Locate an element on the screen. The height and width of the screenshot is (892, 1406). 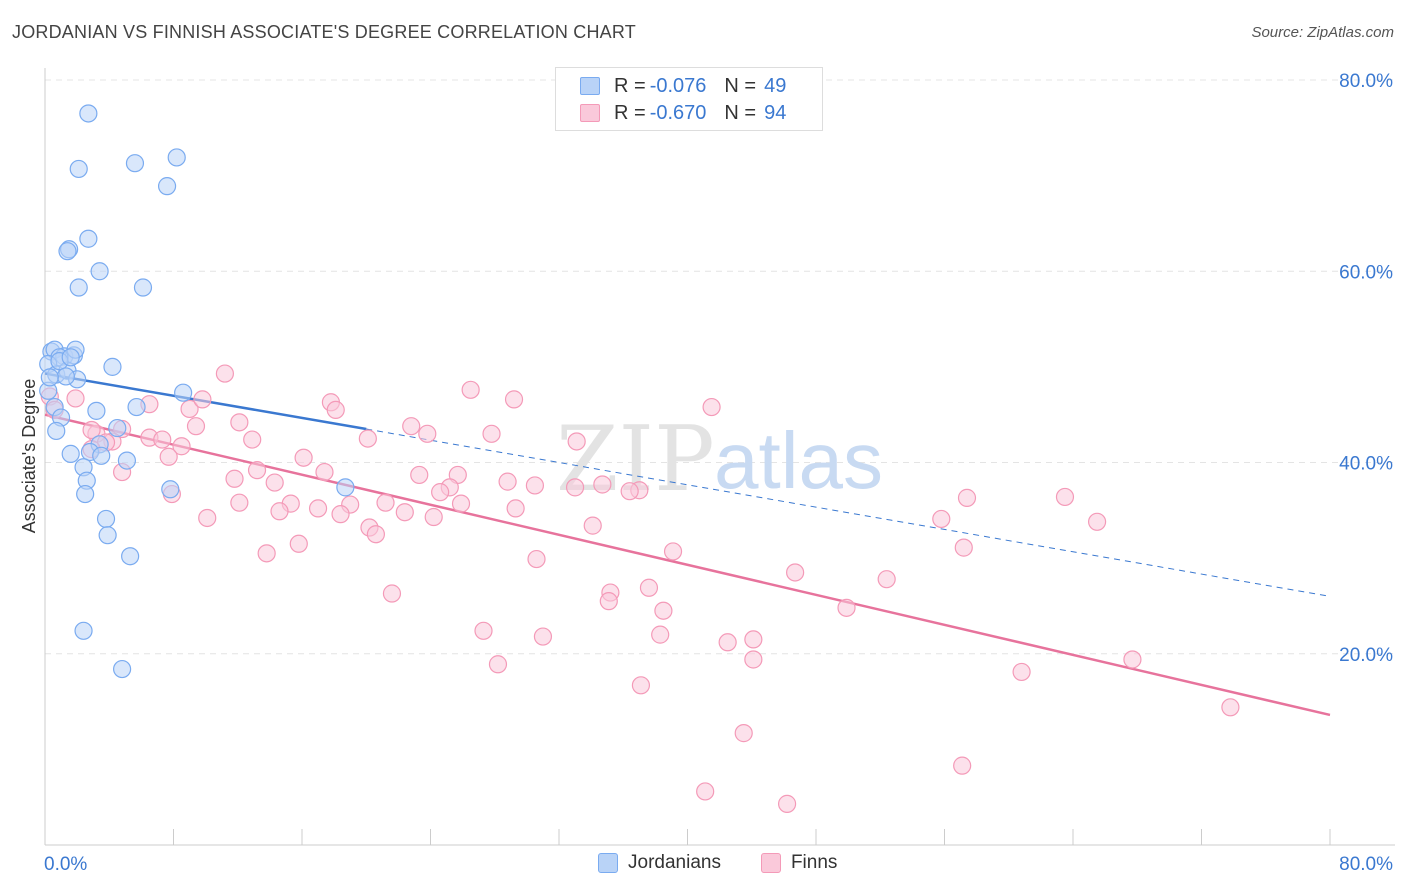
legend-item-finns: Finns is located at coordinates (799, 863).